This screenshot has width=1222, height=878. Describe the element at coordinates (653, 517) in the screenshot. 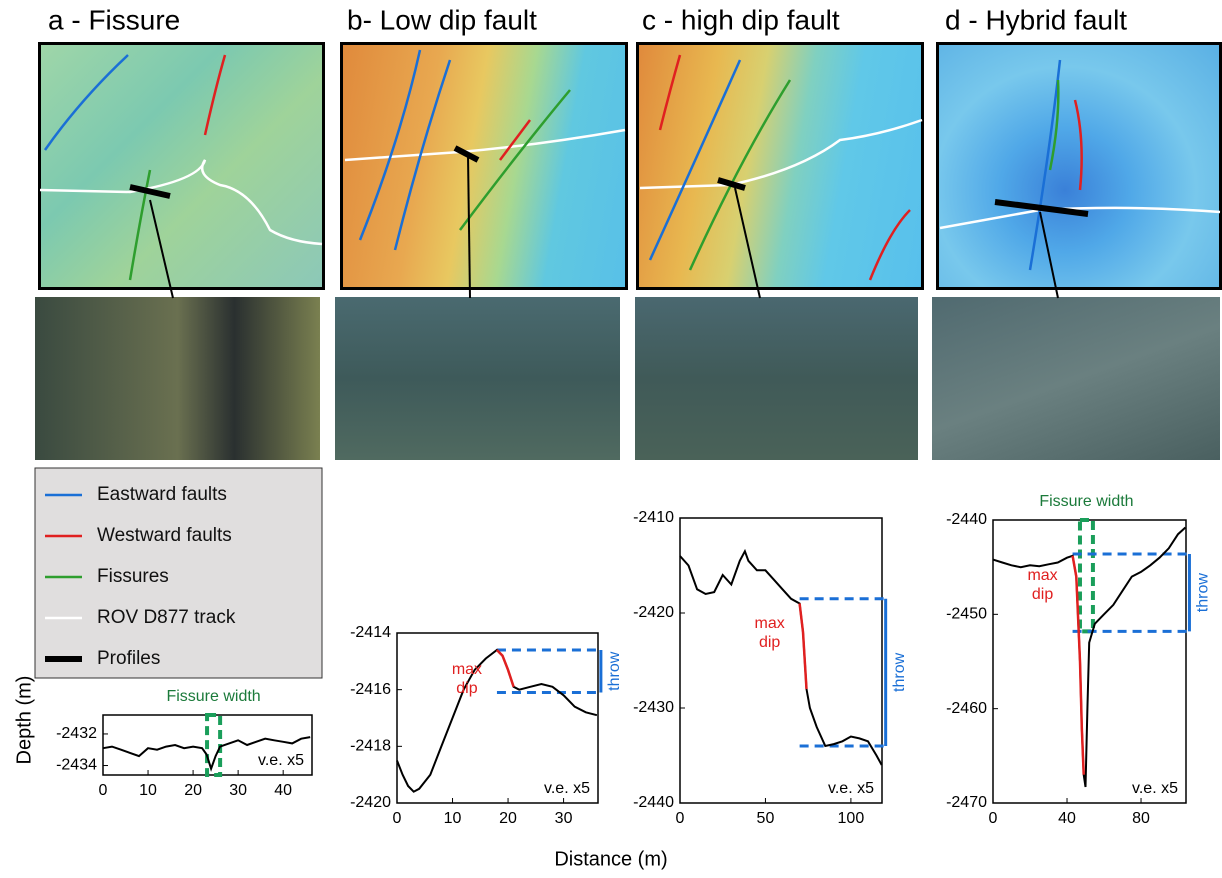

I see `y-tick-label: -2410` at that location.